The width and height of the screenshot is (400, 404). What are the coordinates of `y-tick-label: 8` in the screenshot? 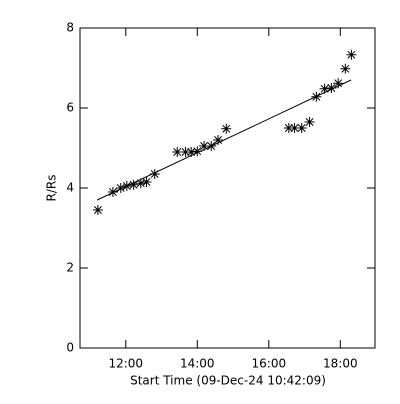 It's located at (70, 28).